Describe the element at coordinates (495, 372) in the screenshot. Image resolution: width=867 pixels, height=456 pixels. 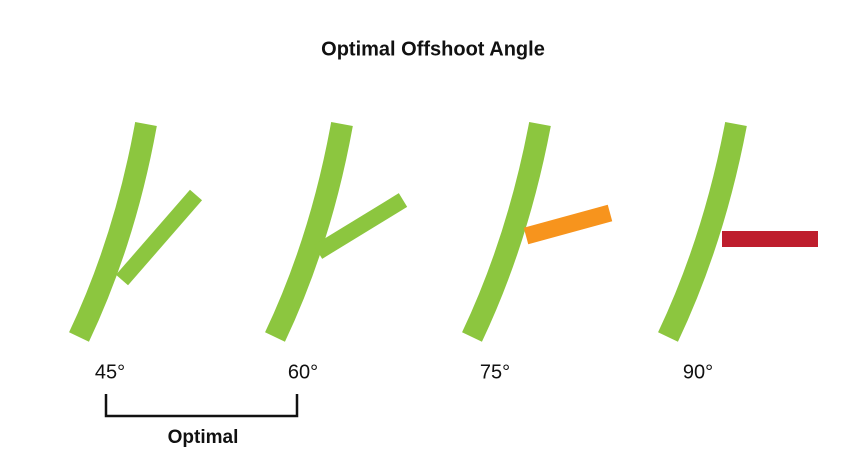
I see `angle-label: 75°` at that location.